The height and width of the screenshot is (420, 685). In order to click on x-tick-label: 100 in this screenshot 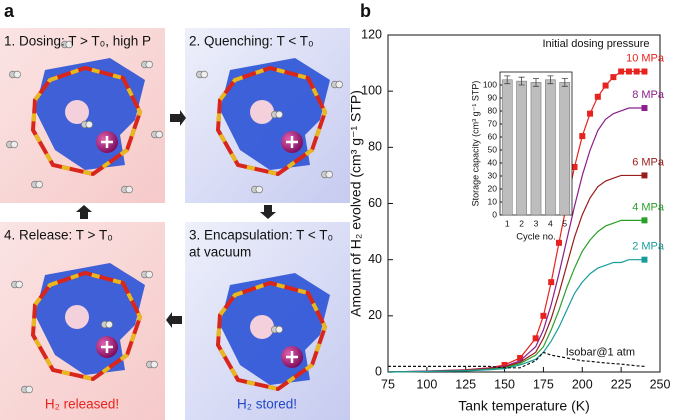, I will do `click(426, 384)`.